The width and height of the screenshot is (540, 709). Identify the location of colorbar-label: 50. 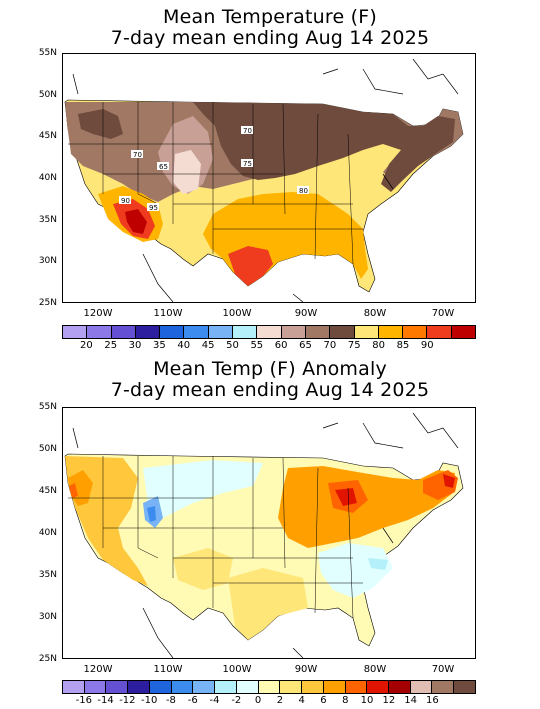
(232, 345).